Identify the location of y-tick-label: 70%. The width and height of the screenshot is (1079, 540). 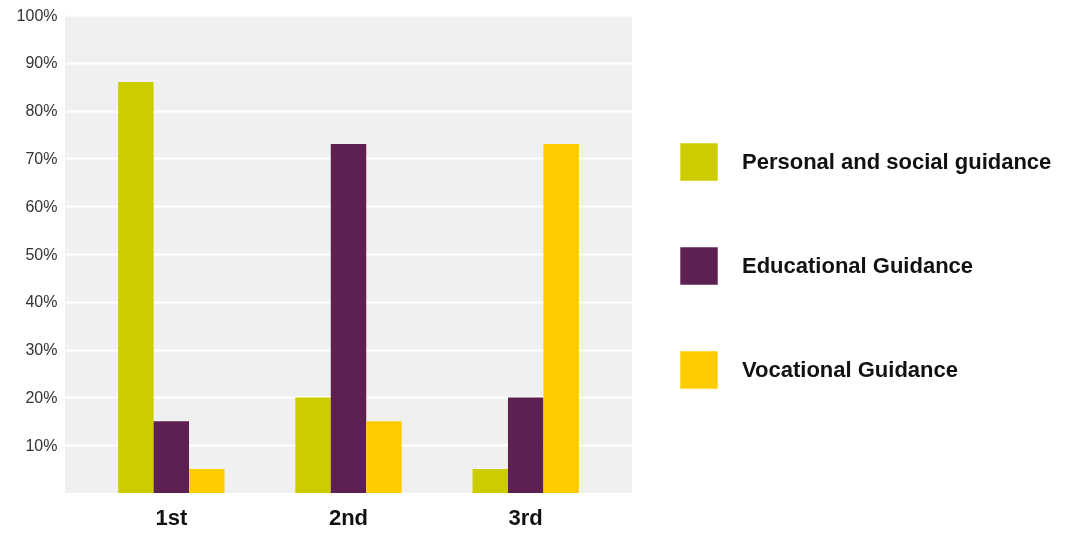
(41, 158).